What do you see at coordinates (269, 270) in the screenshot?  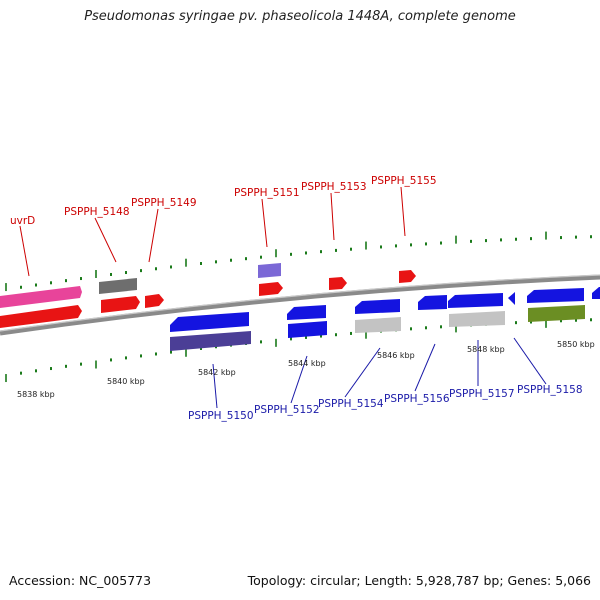 I see `gene-PSPPH_5151-secondary` at bounding box center [269, 270].